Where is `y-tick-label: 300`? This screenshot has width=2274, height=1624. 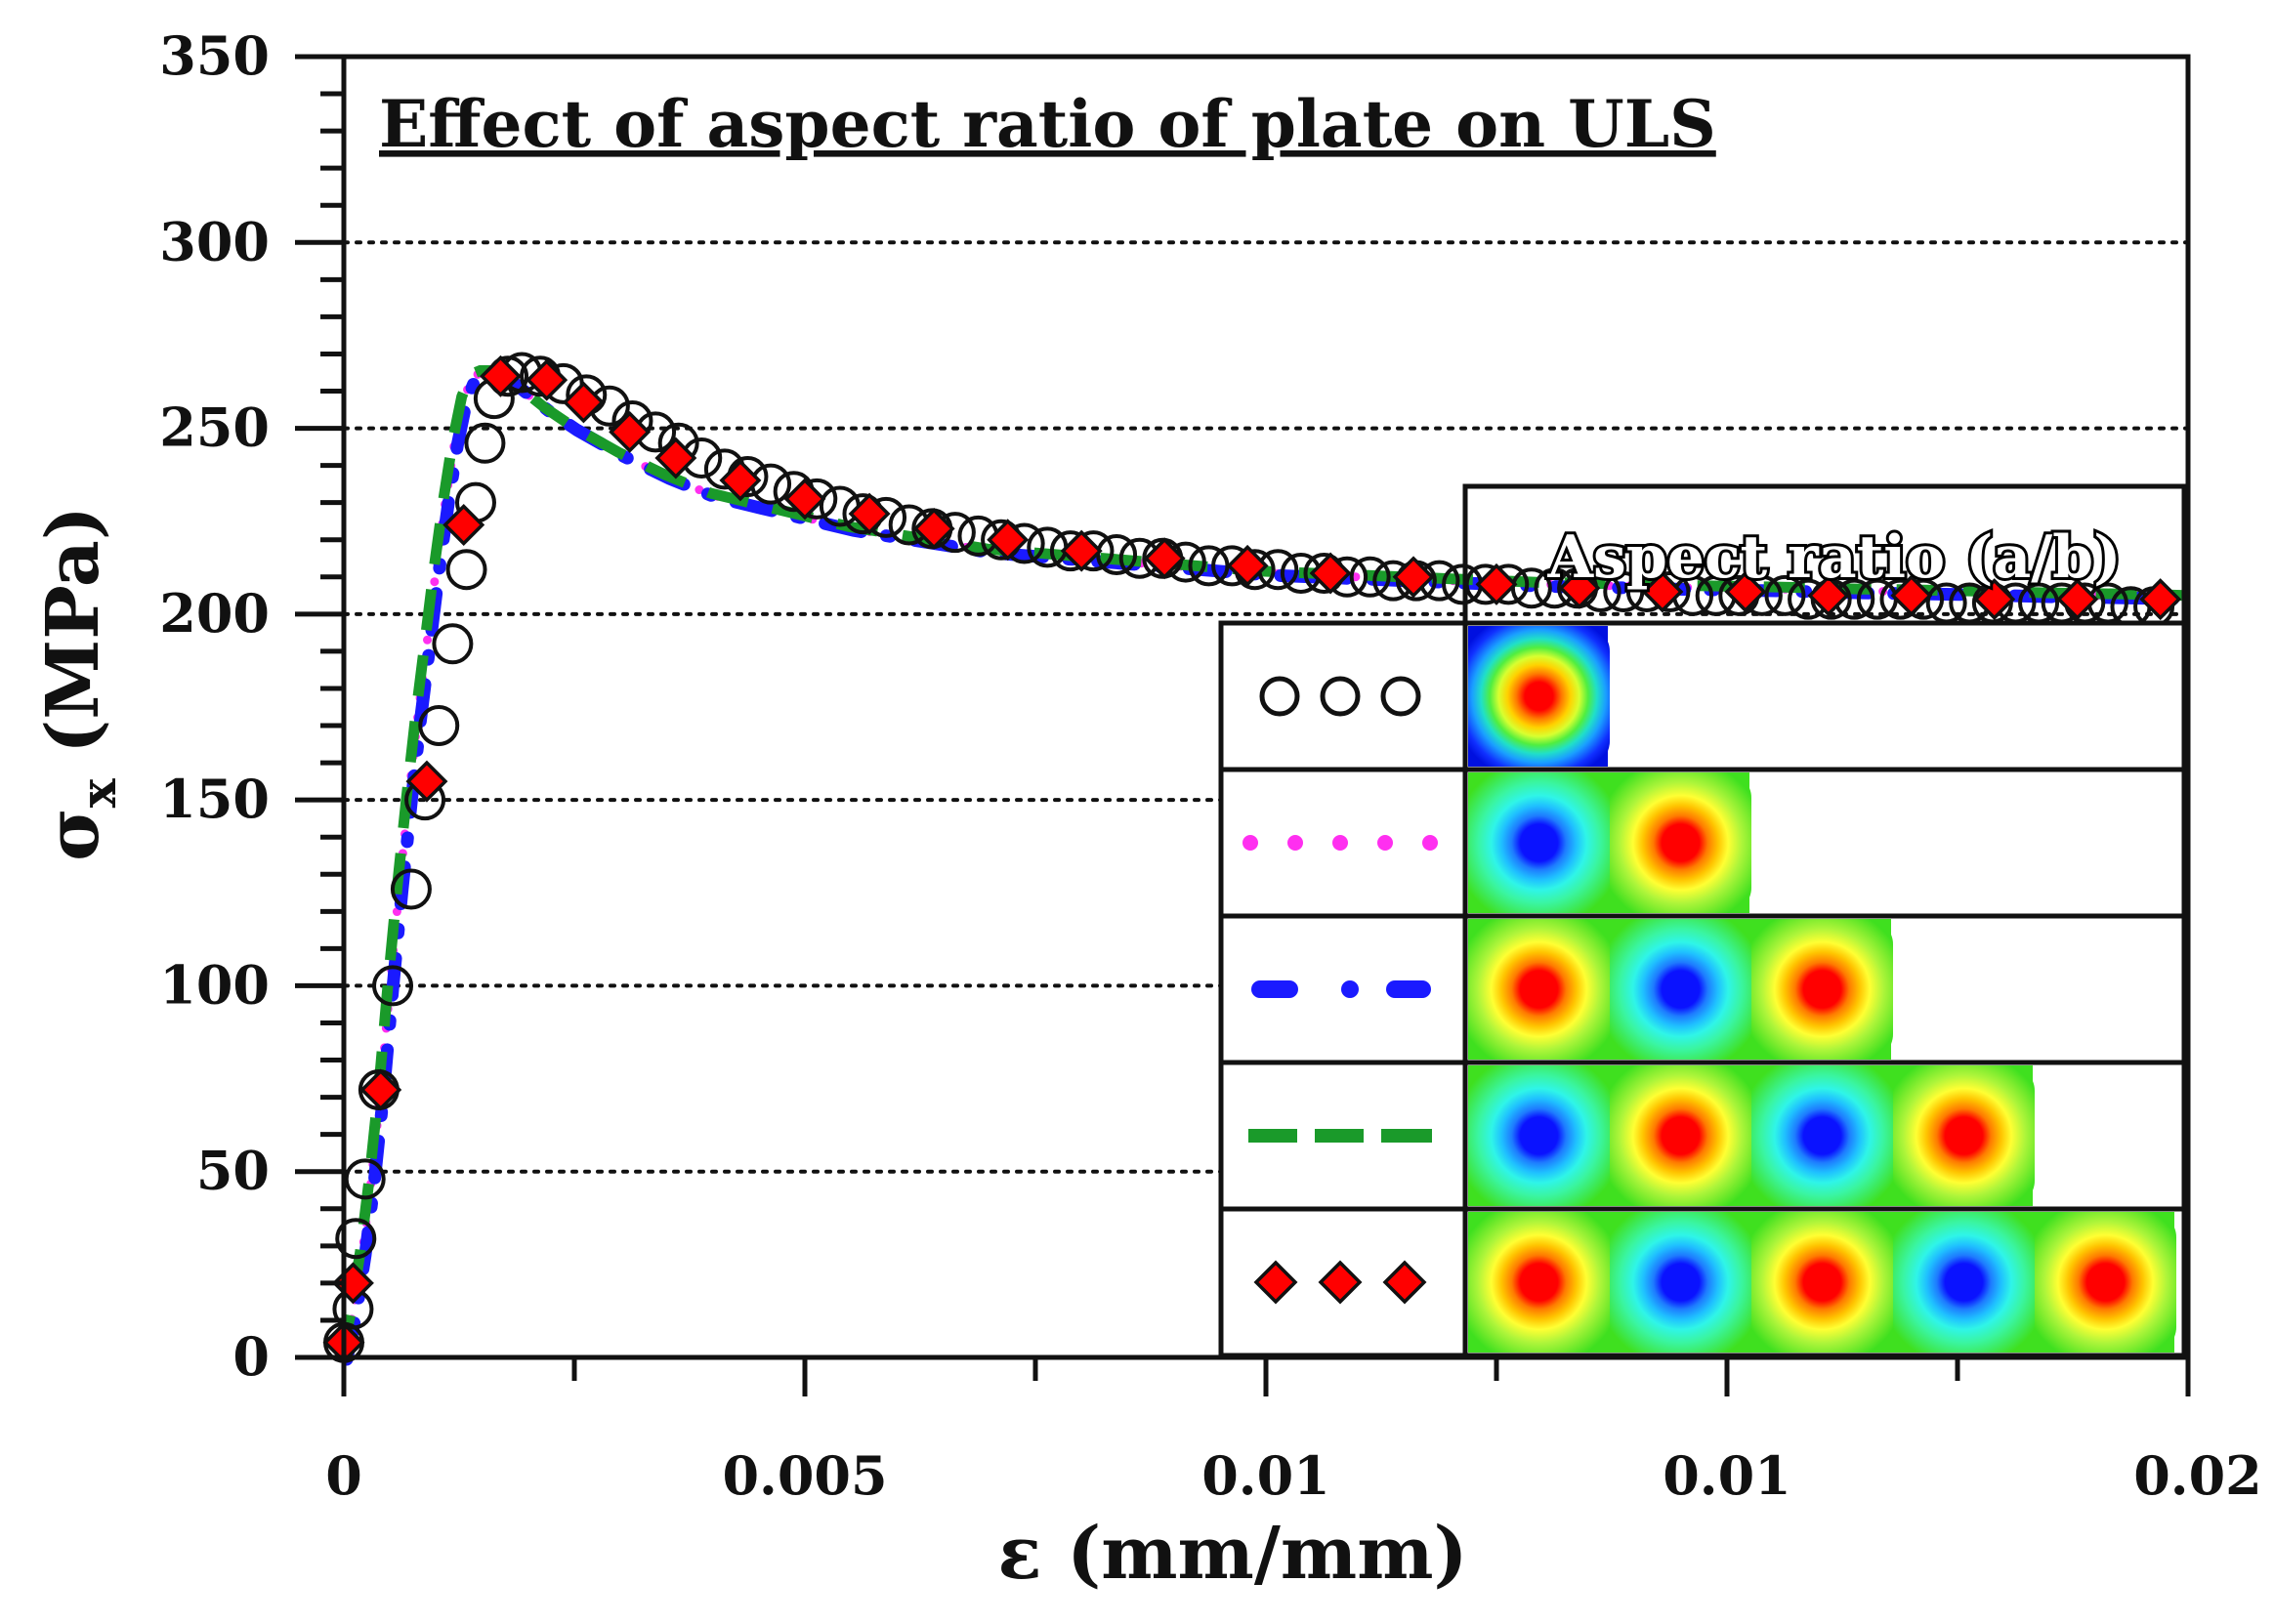 y-tick-label: 300 is located at coordinates (214, 241).